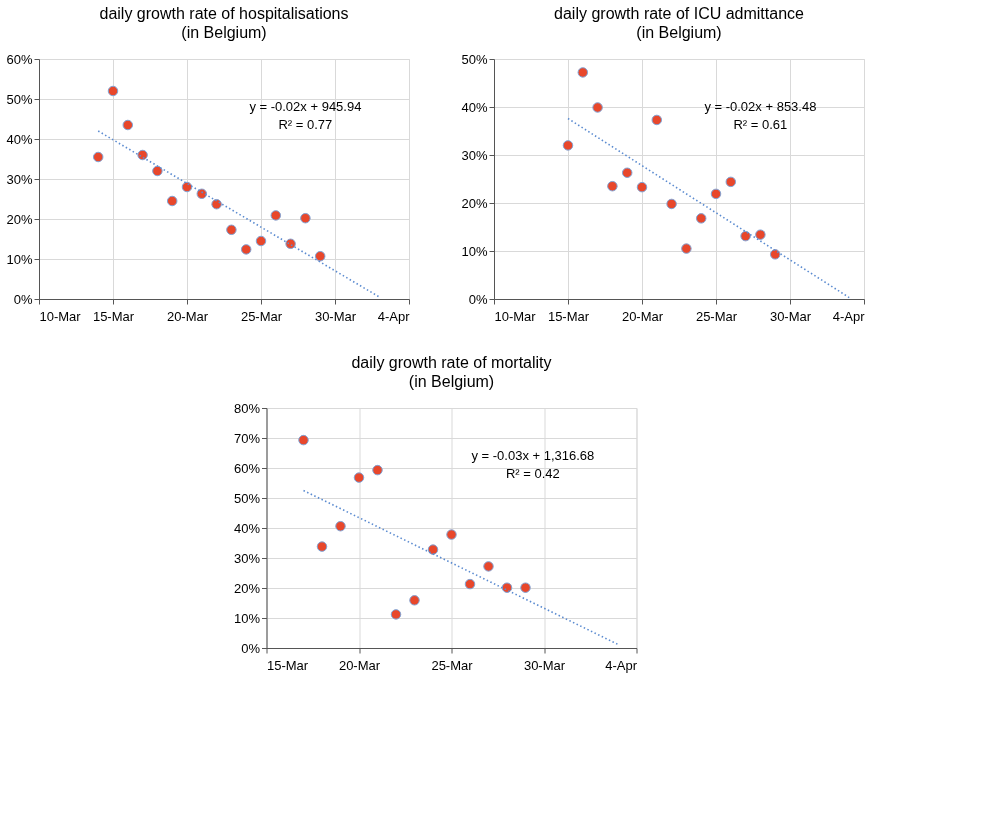  Describe the element at coordinates (247, 408) in the screenshot. I see `y-tick-label: 80%` at that location.